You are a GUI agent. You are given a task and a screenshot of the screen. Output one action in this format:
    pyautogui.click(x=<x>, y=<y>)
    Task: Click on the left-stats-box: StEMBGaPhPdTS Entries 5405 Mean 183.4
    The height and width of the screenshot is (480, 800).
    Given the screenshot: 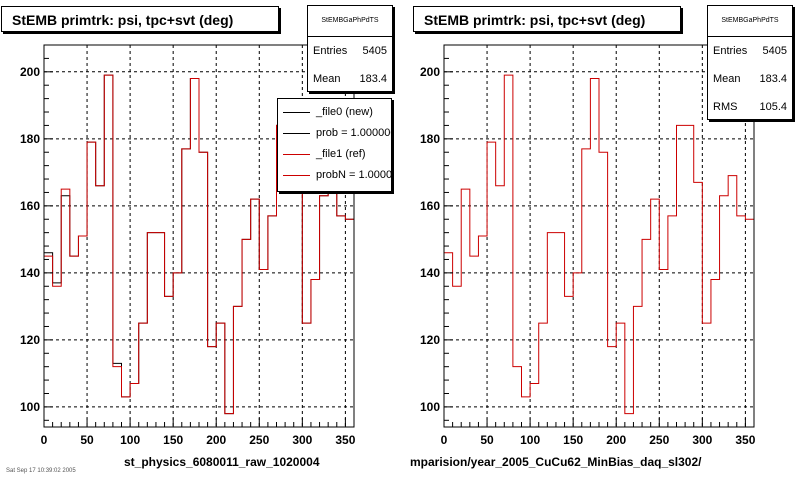 What is the action you would take?
    pyautogui.click(x=350, y=48)
    